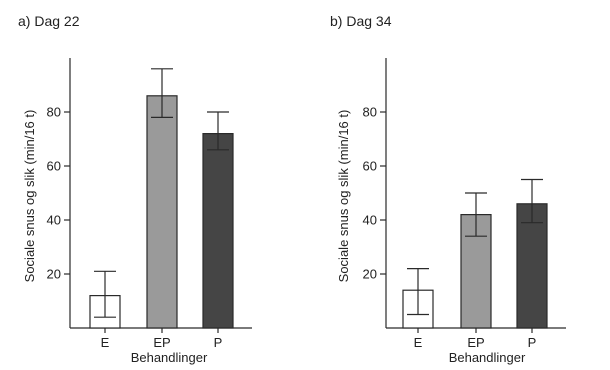 Image resolution: width=610 pixels, height=370 pixels. Describe the element at coordinates (487, 357) in the screenshot. I see `x-axis-label-day-34: Behandlinger` at that location.